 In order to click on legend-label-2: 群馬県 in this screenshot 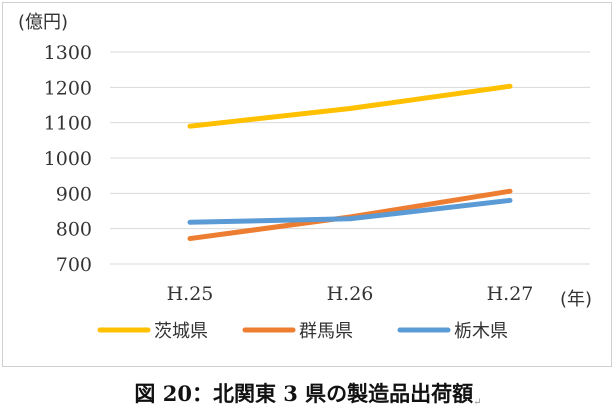, I will do `click(326, 331)`.